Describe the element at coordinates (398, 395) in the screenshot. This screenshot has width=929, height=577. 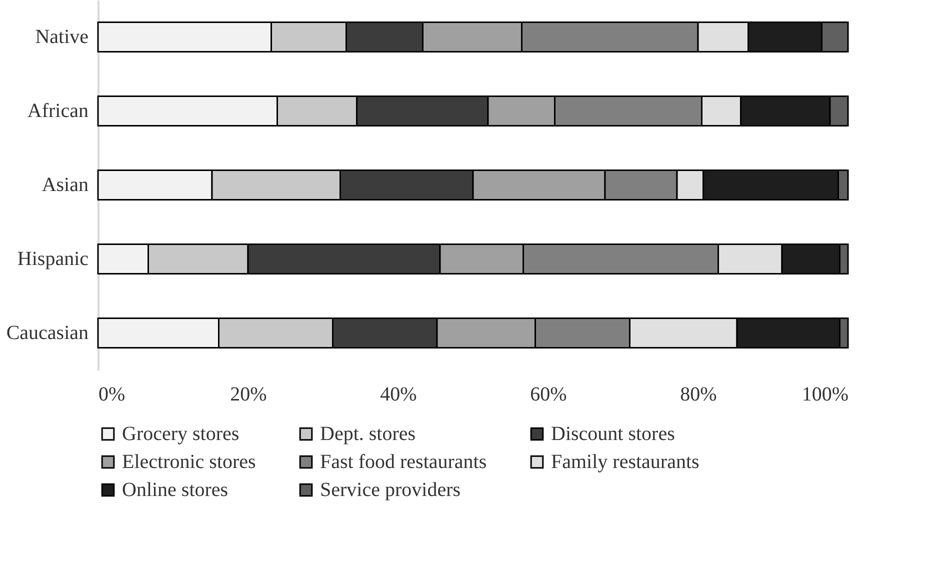
I see `x-tick-label: 40%` at that location.